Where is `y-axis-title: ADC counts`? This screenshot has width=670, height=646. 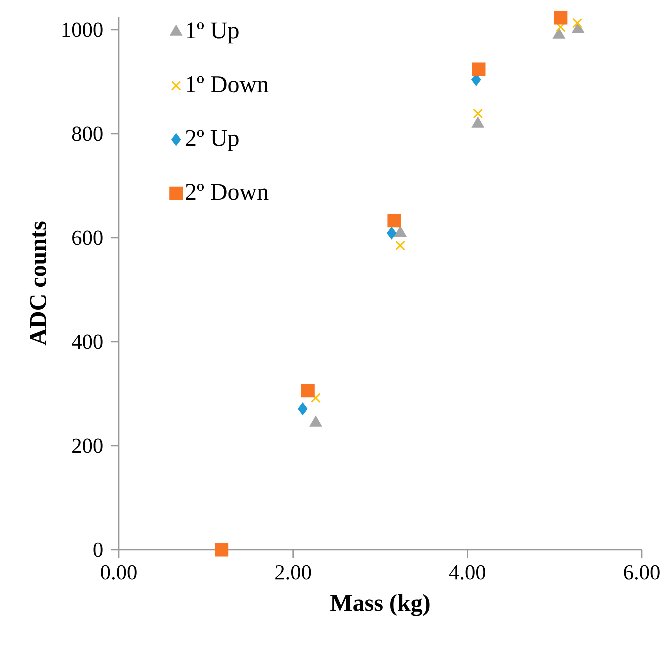
y-axis-title: ADC counts is located at coordinates (38, 284).